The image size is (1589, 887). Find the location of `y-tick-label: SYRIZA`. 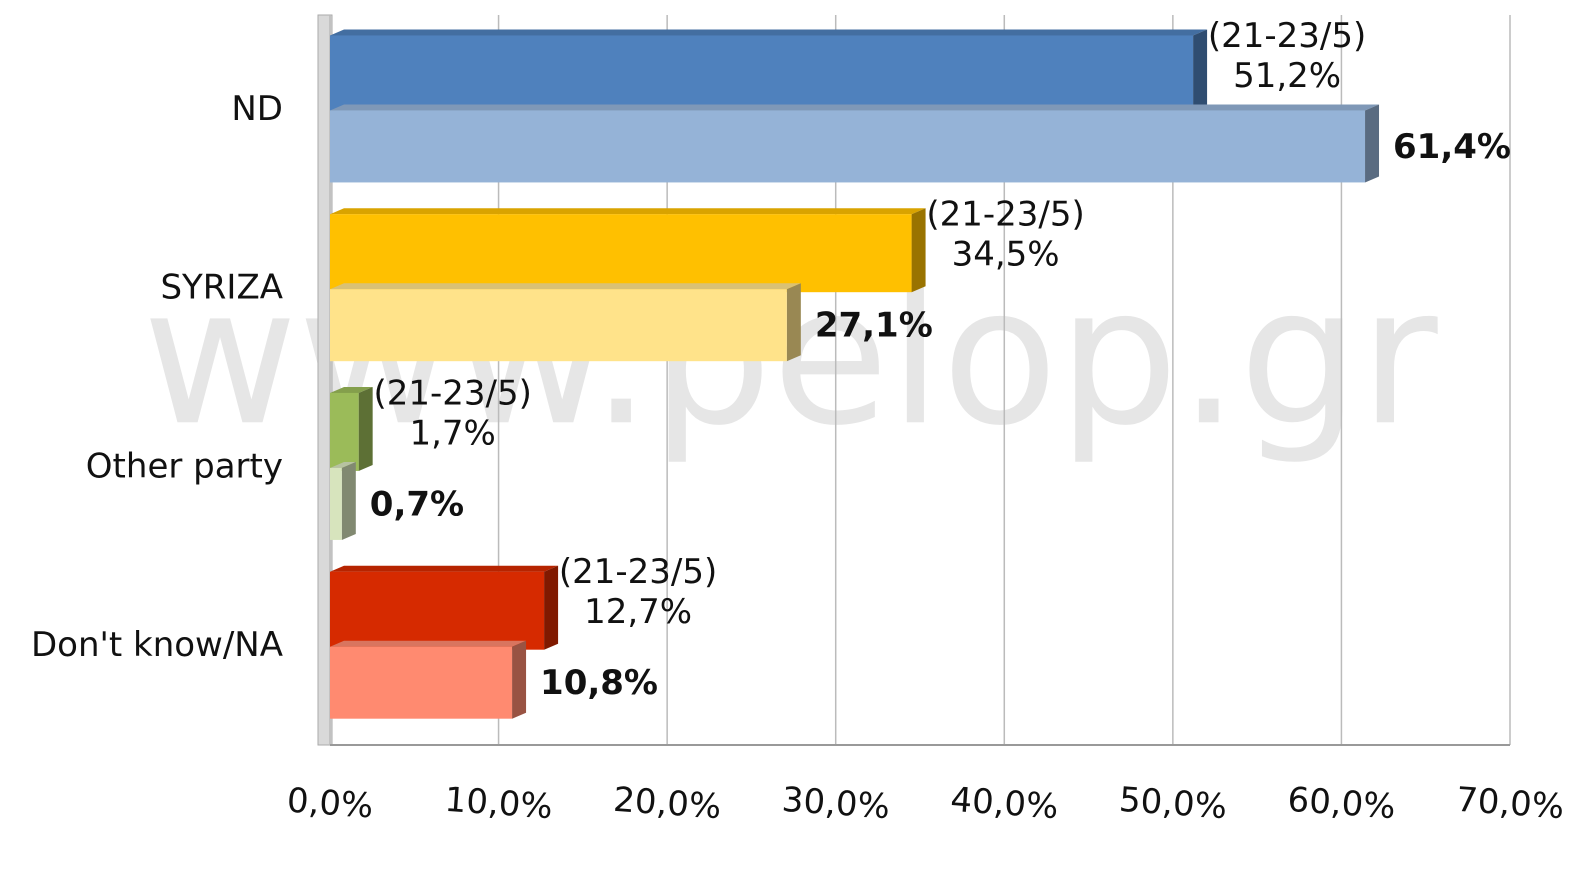

y-tick-label: SYRIZA is located at coordinates (221, 288).